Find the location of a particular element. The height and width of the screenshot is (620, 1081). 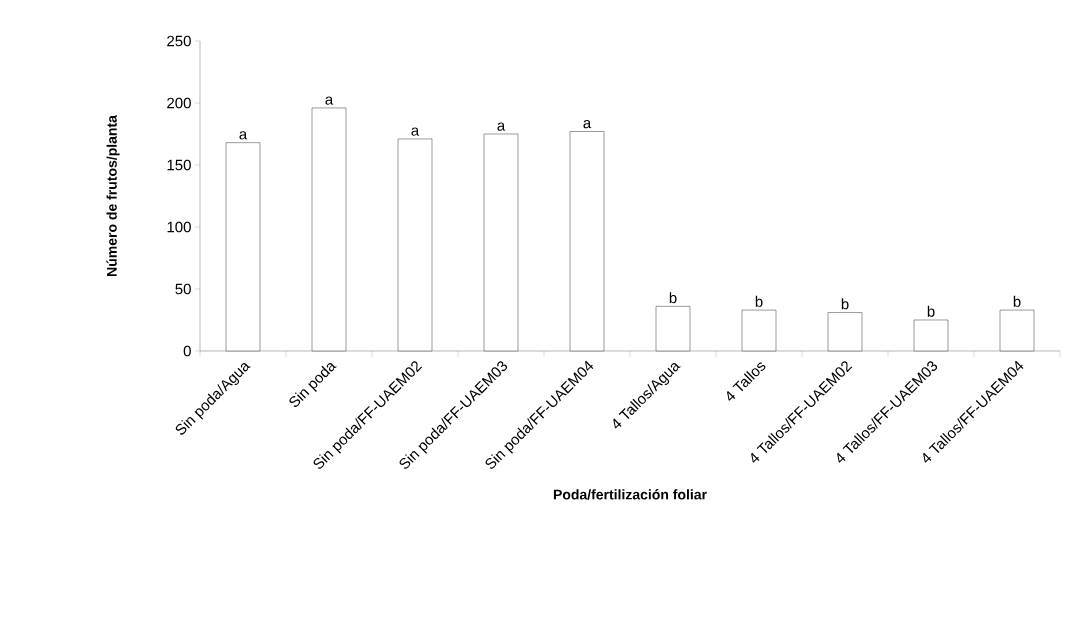

y-tick-label: 150 is located at coordinates (179, 165).